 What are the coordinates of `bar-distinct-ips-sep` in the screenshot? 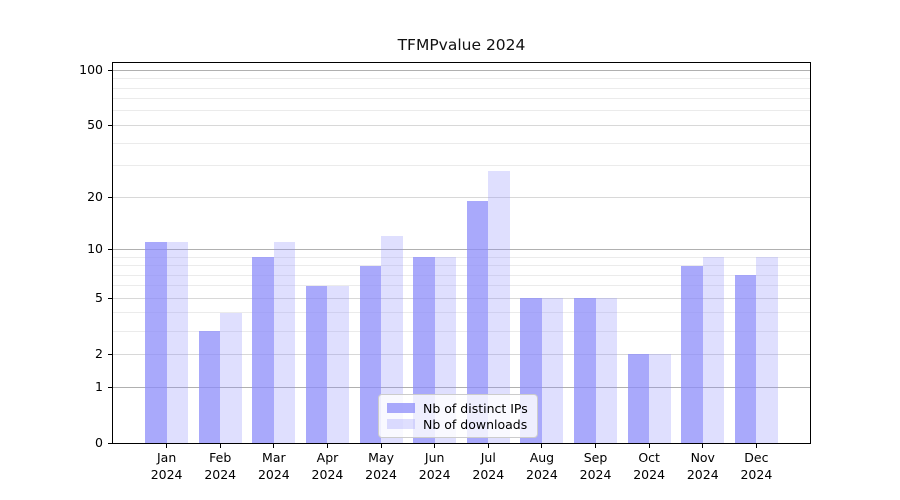 It's located at (585, 370).